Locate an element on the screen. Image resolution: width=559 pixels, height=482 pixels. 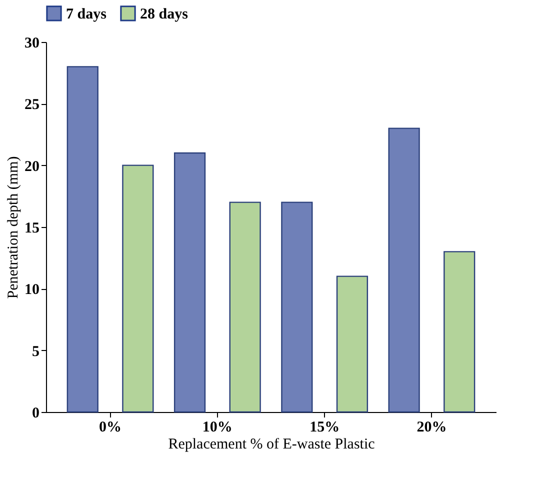
x-tick-label: 10% is located at coordinates (217, 428).